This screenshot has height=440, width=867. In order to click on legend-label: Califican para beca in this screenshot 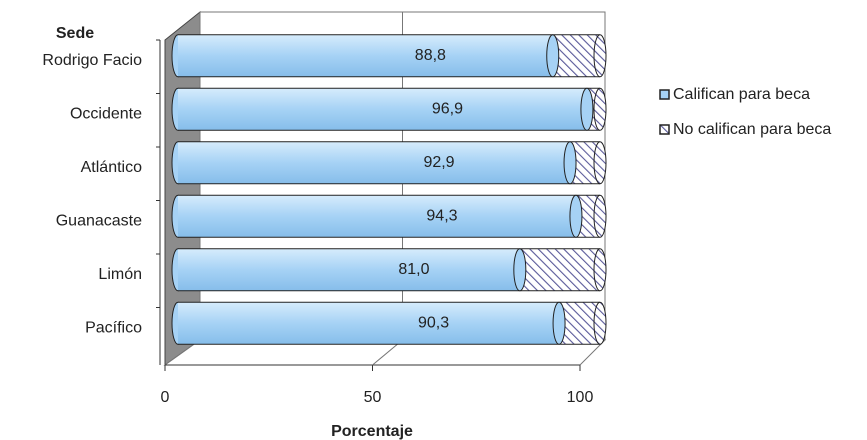, I will do `click(741, 94)`.